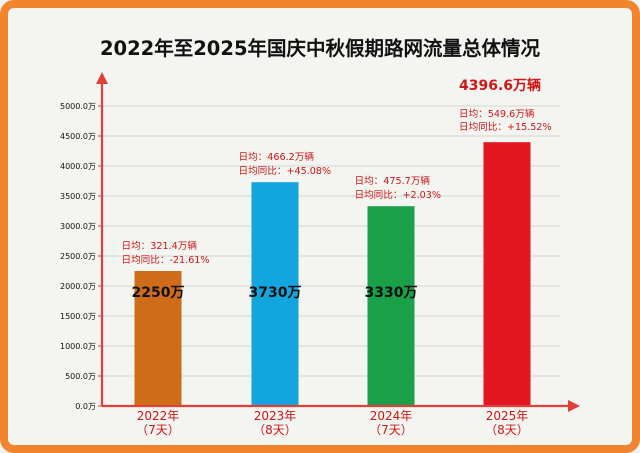  I want to click on y-tick-label: 2500.0万, so click(78, 256).